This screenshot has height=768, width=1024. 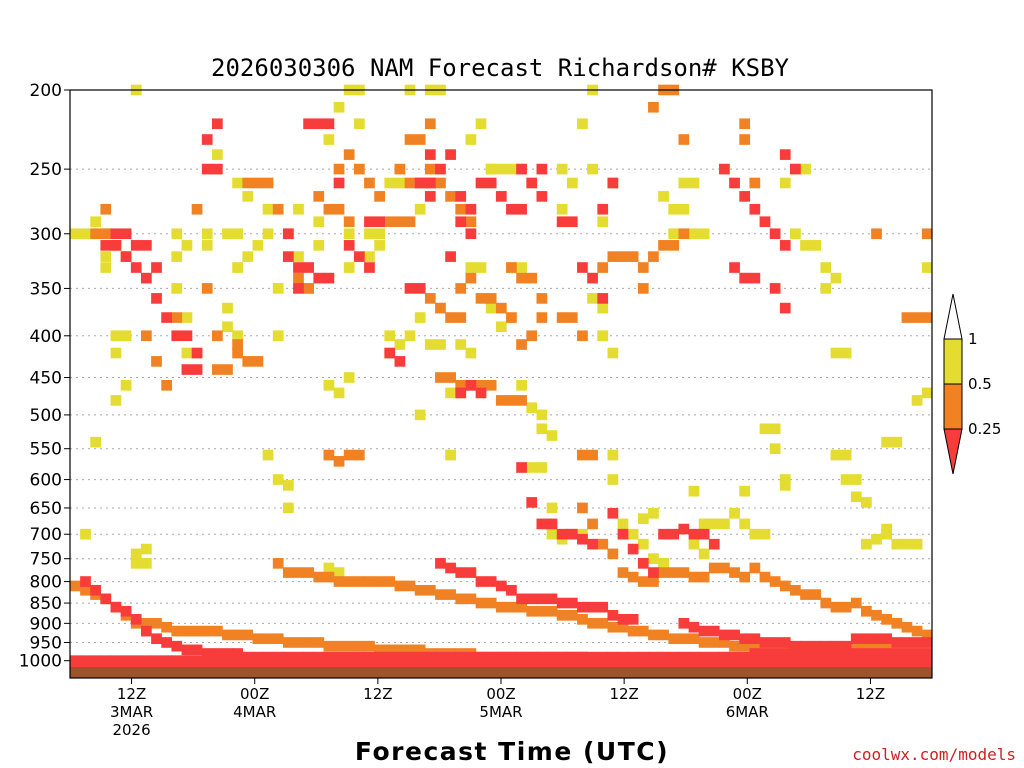 What do you see at coordinates (500, 68) in the screenshot?
I see `chart-title: 2026030306 NAM Forecast Richardson# KSBY` at bounding box center [500, 68].